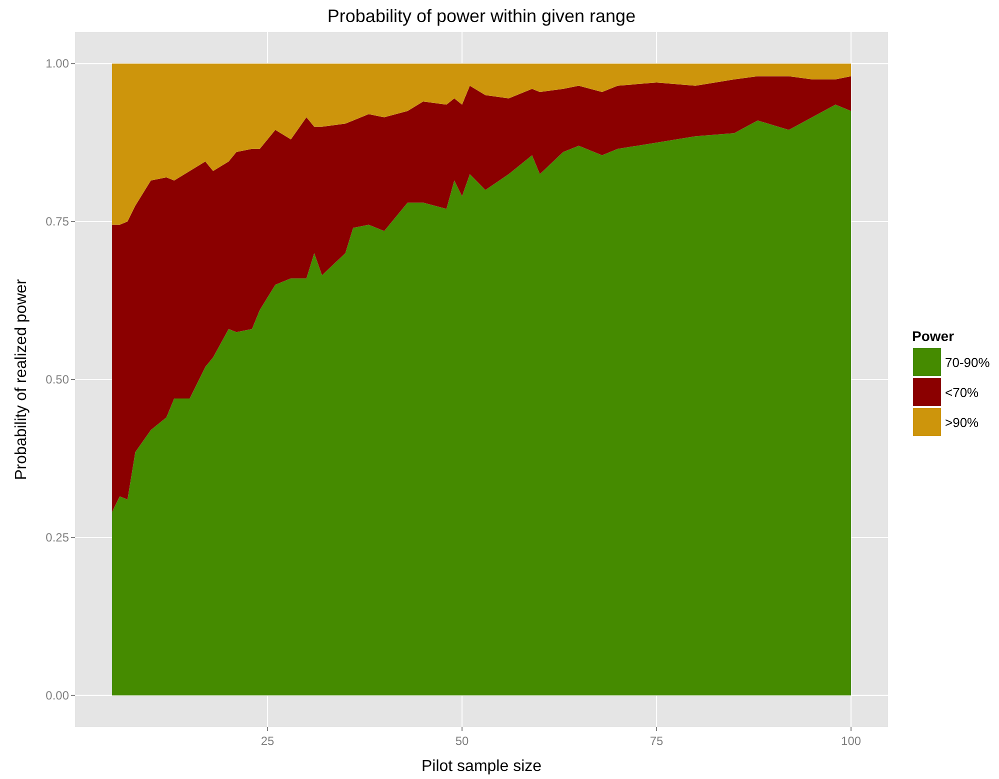 The image size is (999, 779). I want to click on x-tick-label: 50, so click(462, 741).